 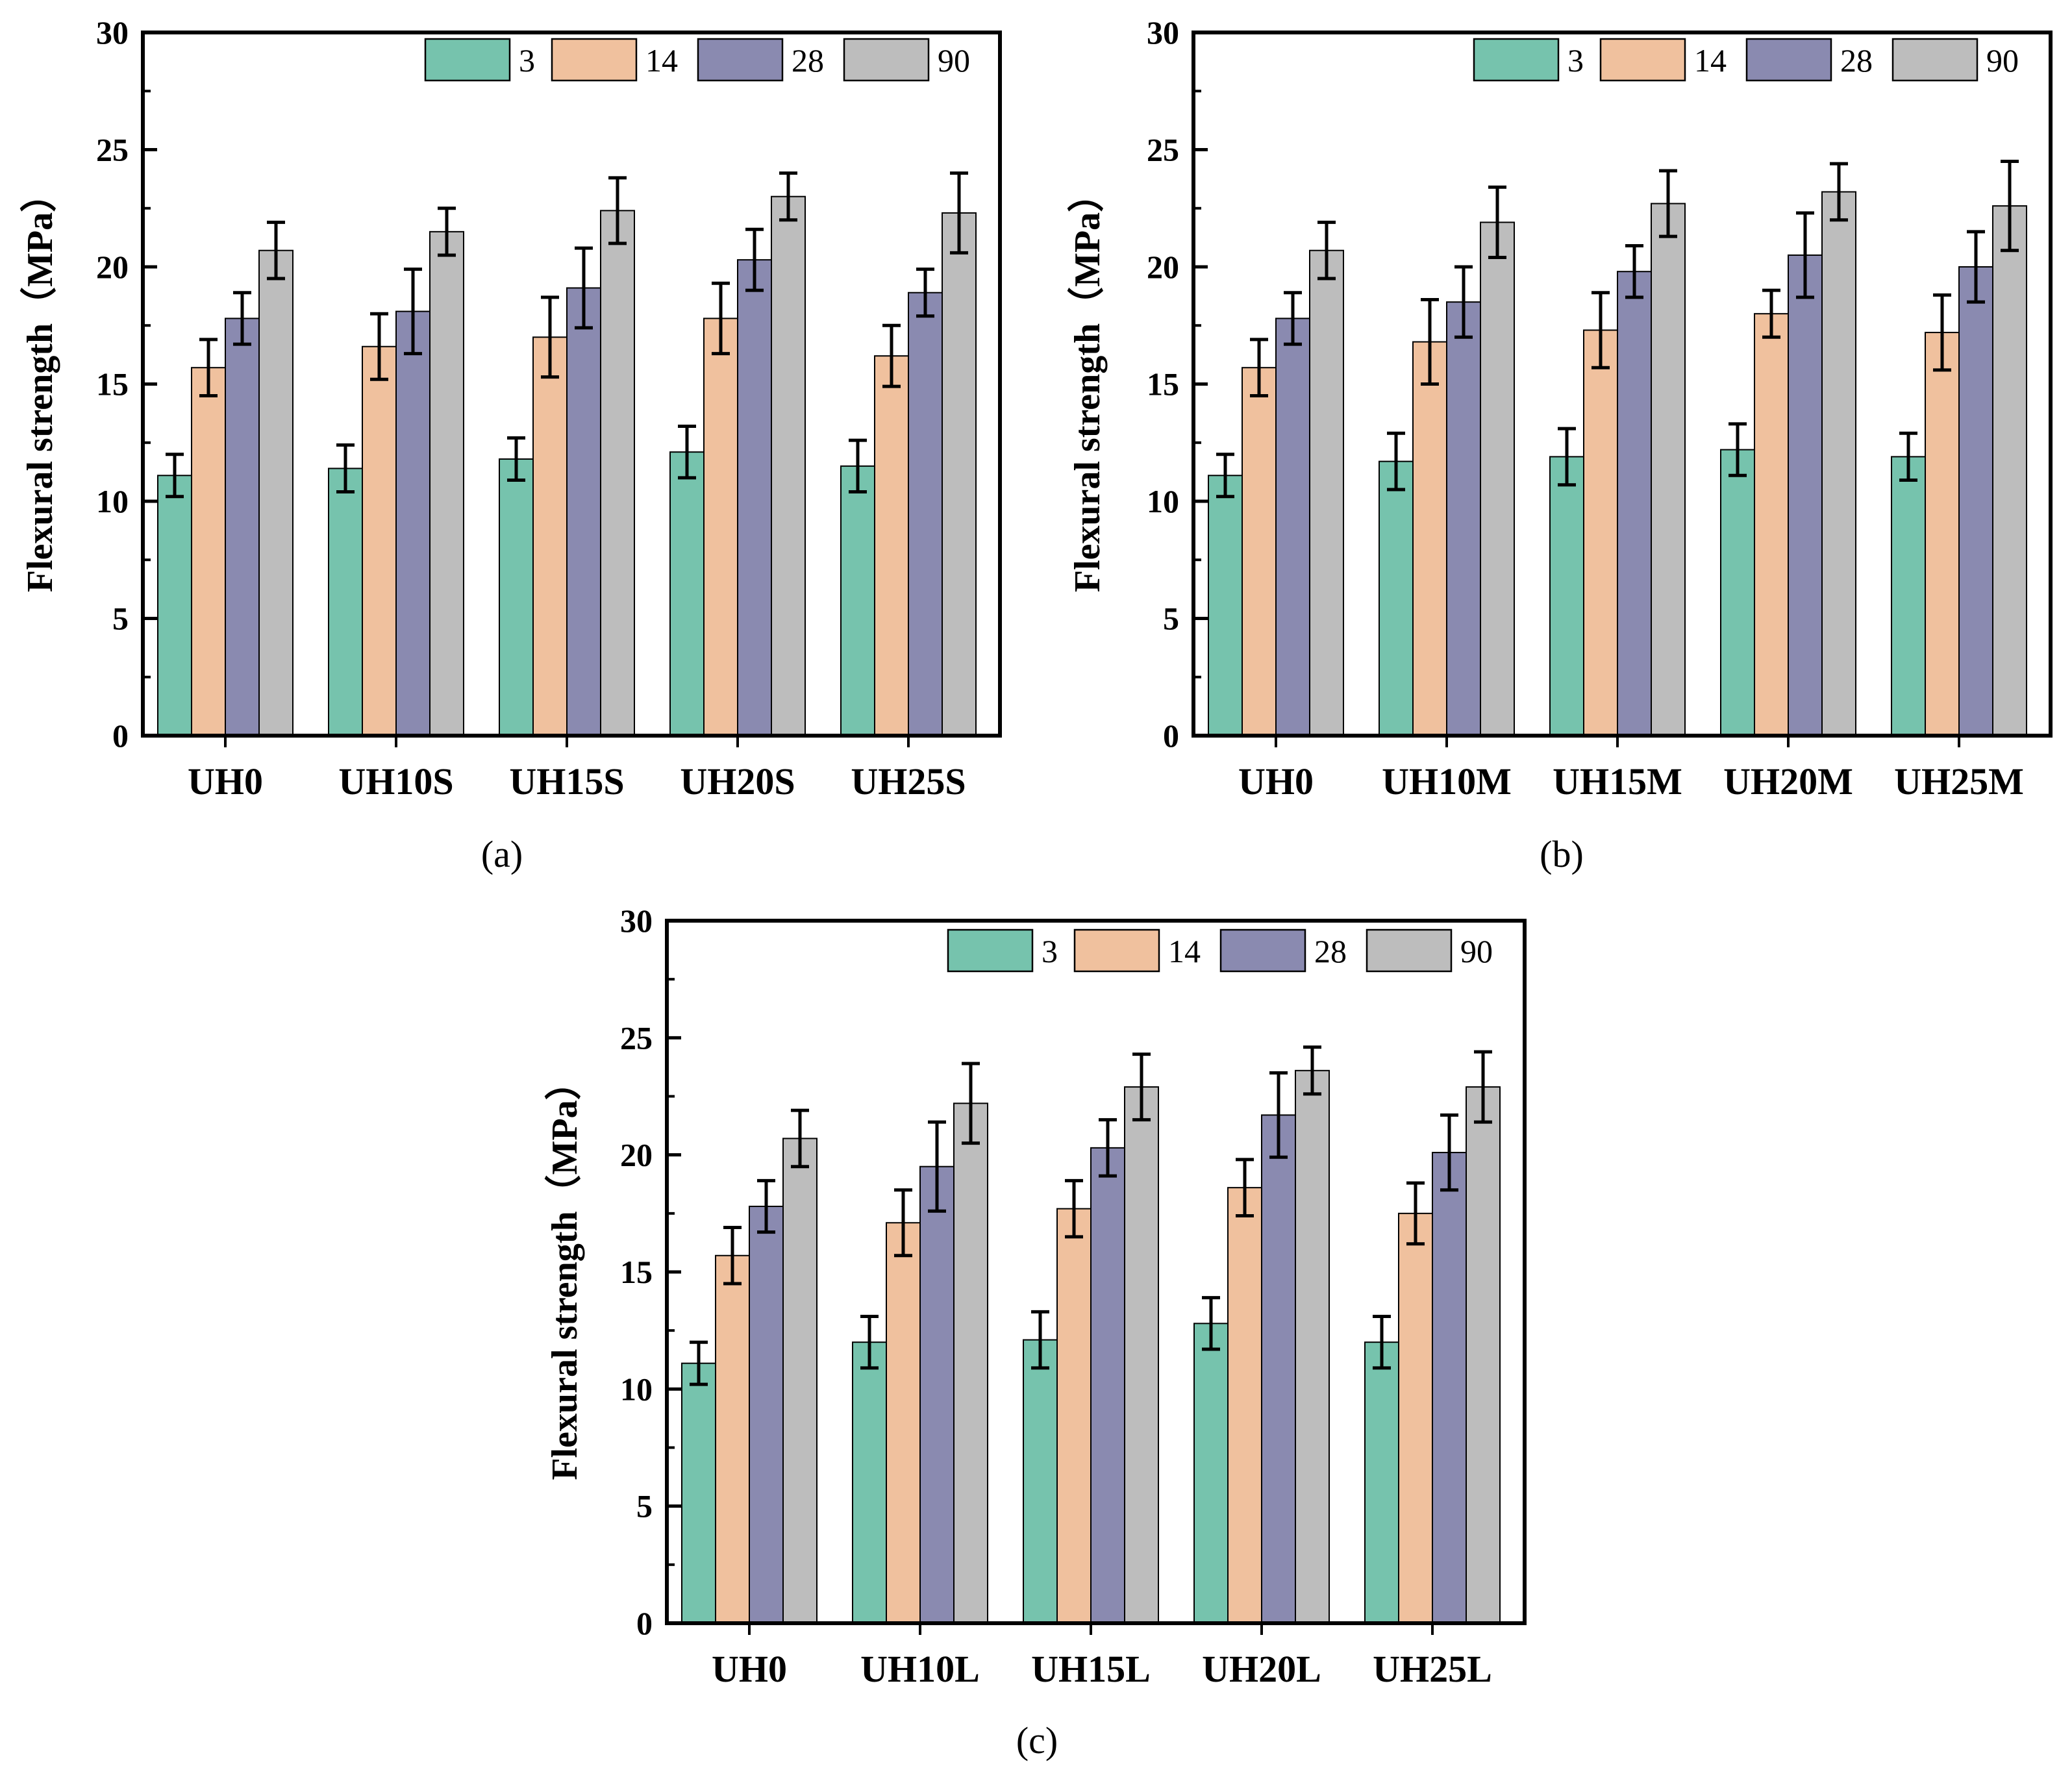 I want to click on x-category-label: UH25S, so click(x=908, y=781).